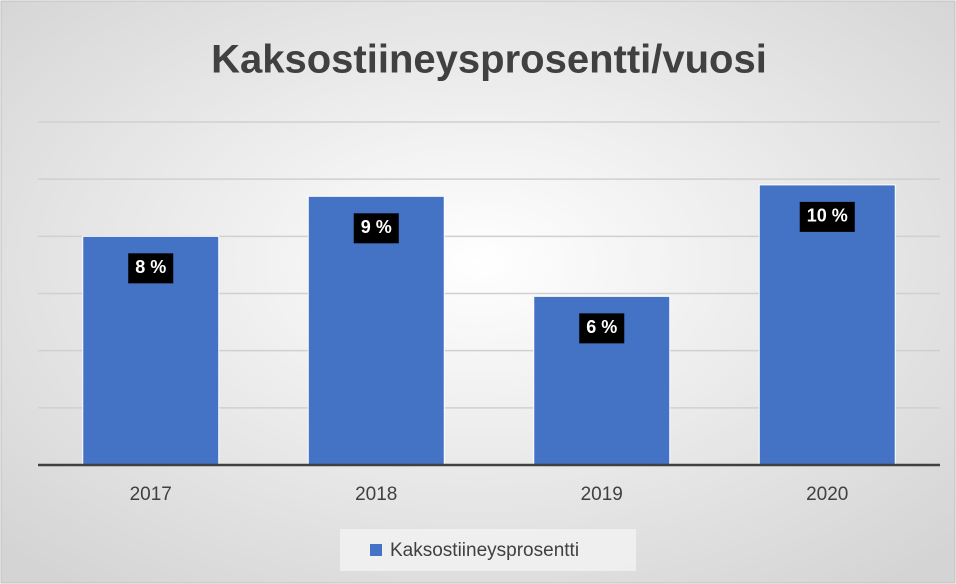  I want to click on data-label-text: 8 %, so click(150, 267).